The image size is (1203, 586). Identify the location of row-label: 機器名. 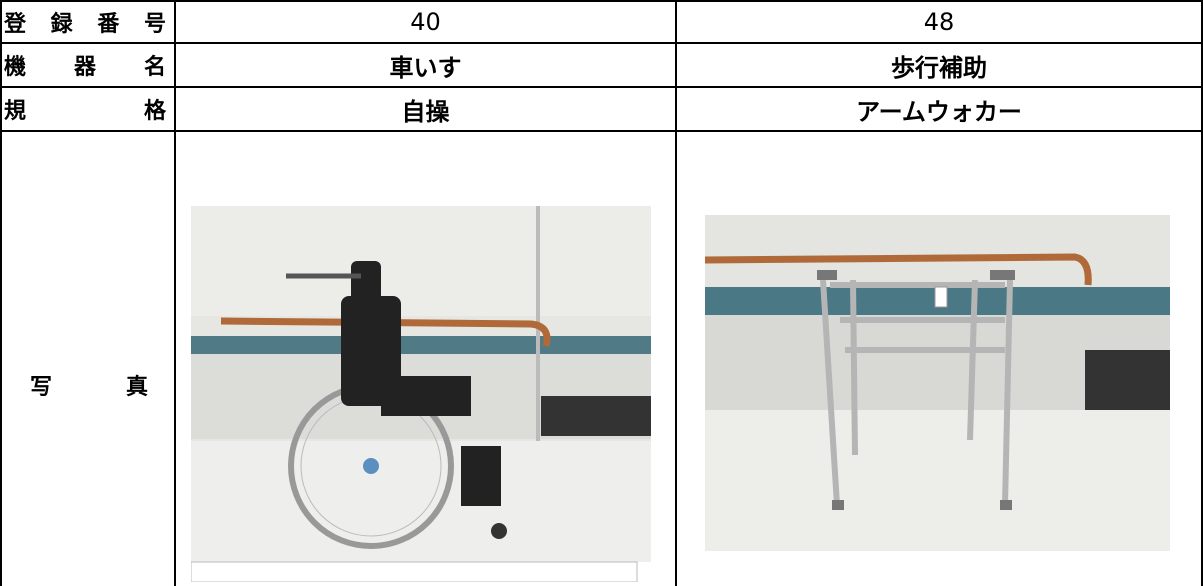
(88, 66).